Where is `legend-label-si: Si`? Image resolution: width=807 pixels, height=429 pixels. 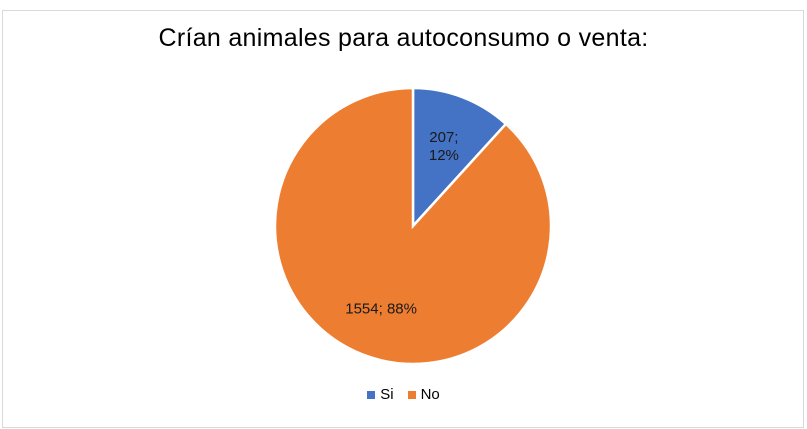 legend-label-si: Si is located at coordinates (387, 394).